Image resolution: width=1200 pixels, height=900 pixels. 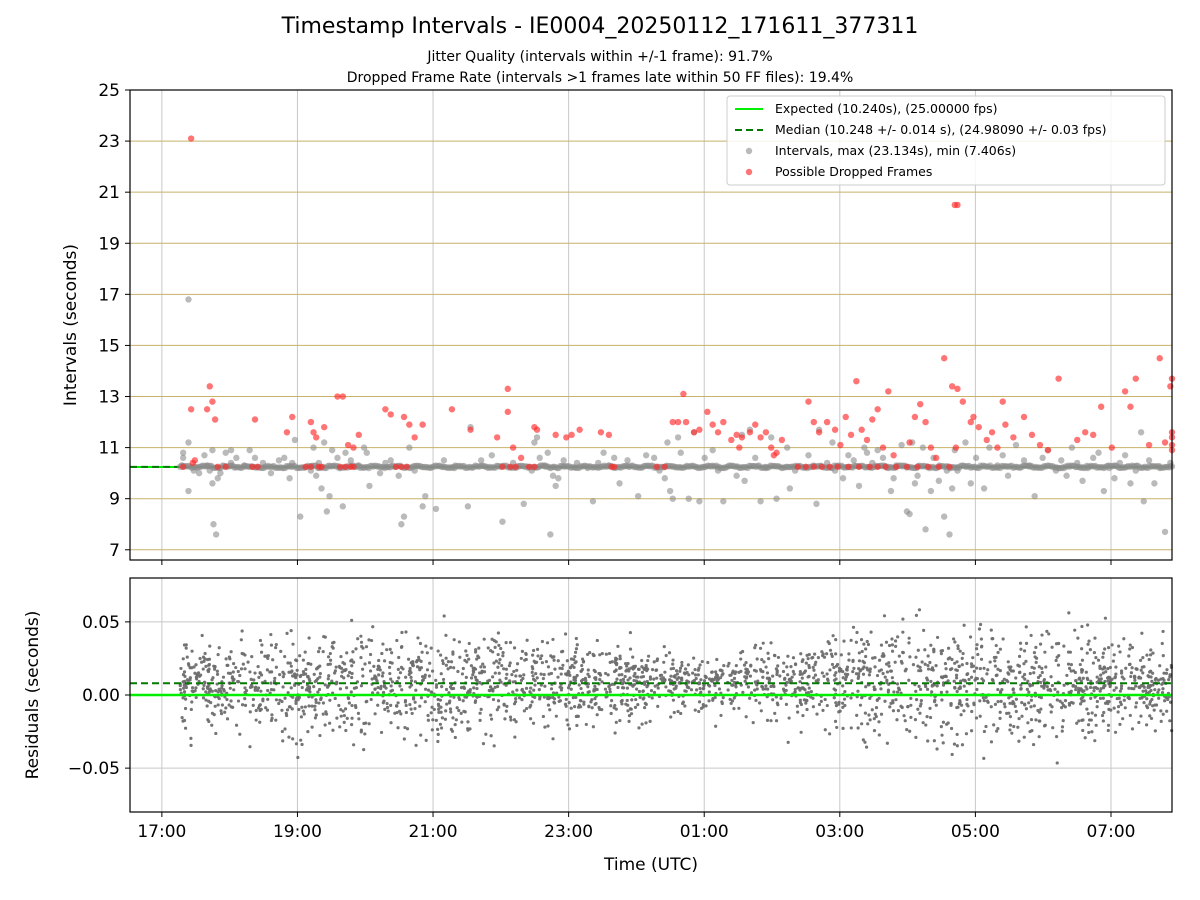 I want to click on bottom-y-tick-label: 0.05, so click(x=101, y=623).